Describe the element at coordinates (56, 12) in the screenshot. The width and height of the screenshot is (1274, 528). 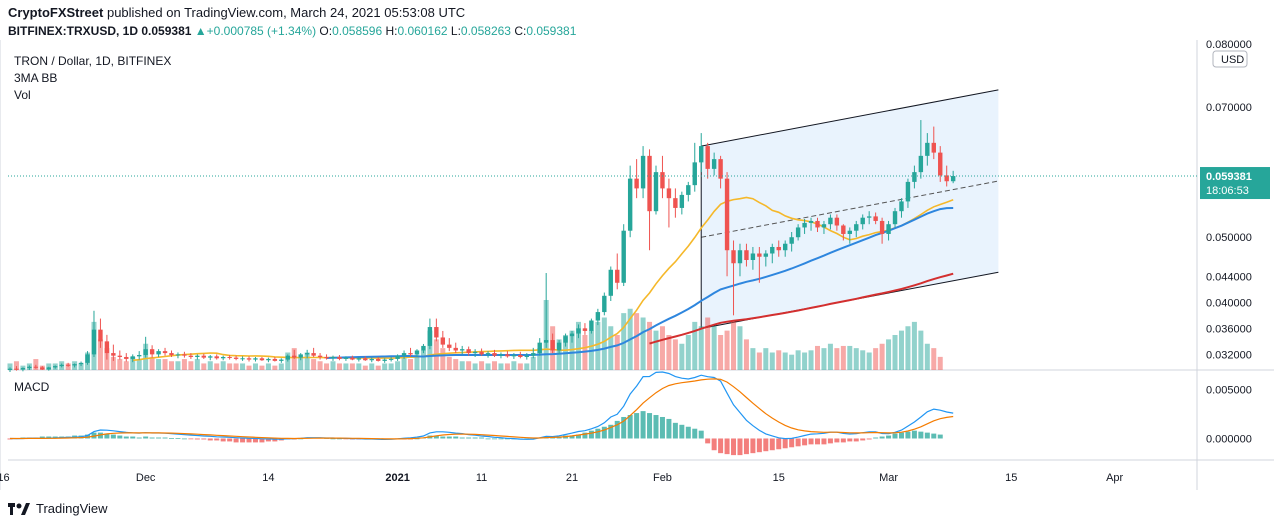
I see `author-name: CryptoFXStreet` at that location.